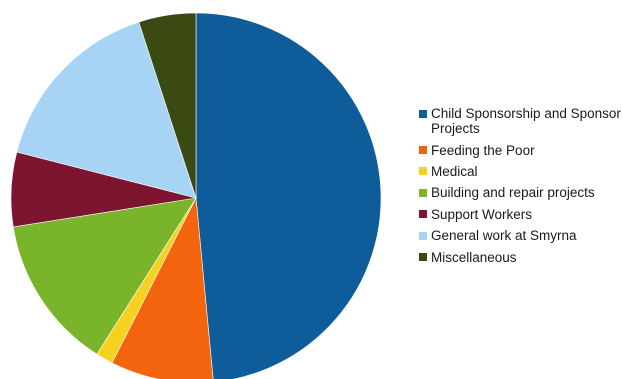 The width and height of the screenshot is (622, 379). I want to click on legend-label-6: Miscellaneous, so click(474, 257).